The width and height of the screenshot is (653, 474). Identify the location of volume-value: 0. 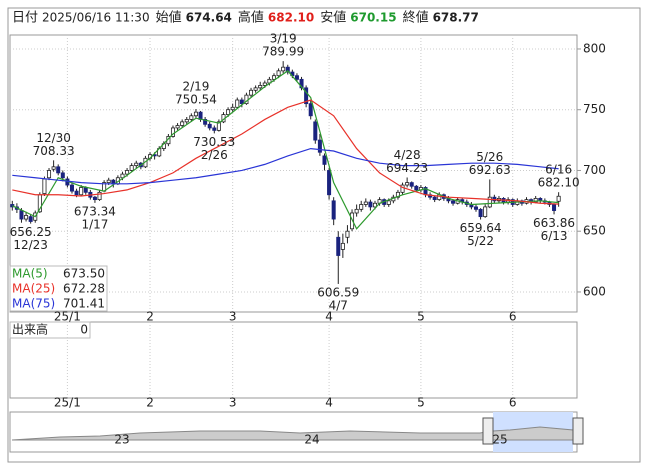
(84, 330).